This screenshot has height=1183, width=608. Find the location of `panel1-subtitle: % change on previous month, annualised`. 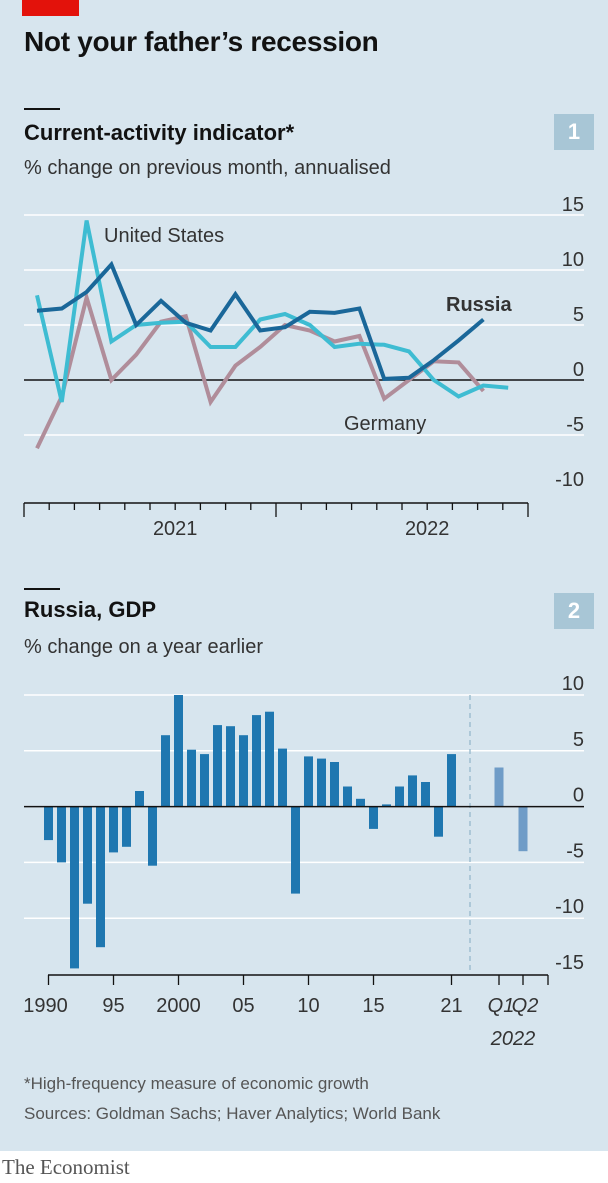

panel1-subtitle: % change on previous month, annualised is located at coordinates (207, 168).